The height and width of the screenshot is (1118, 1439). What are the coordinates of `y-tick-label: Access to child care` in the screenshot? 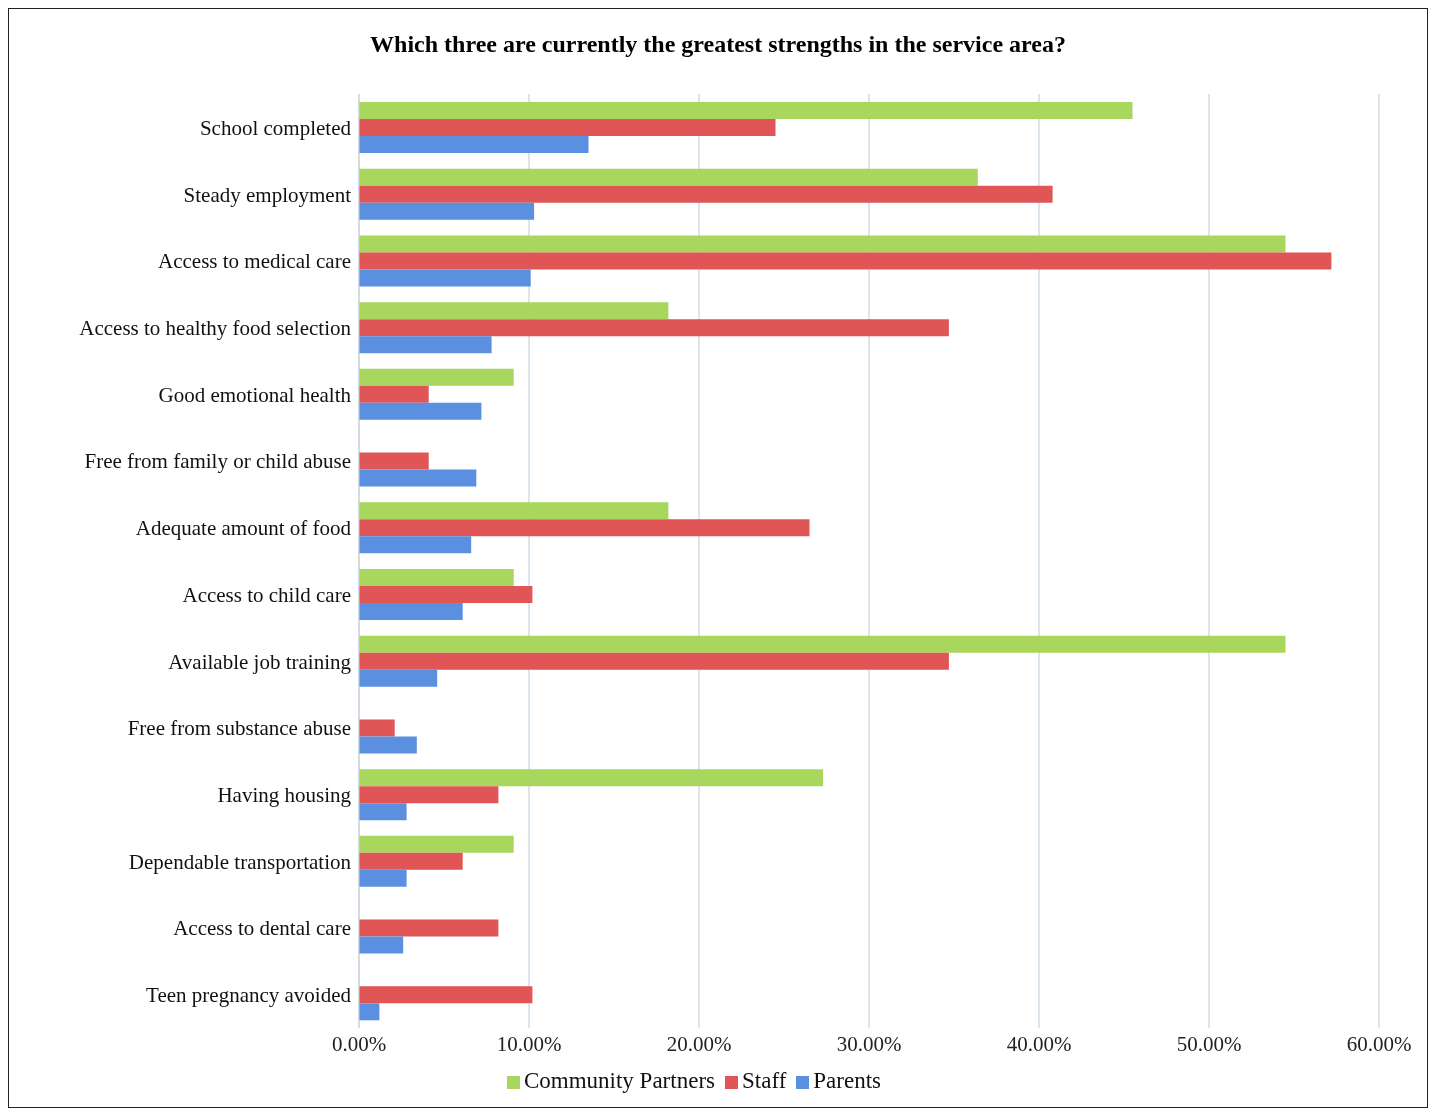 It's located at (266, 594).